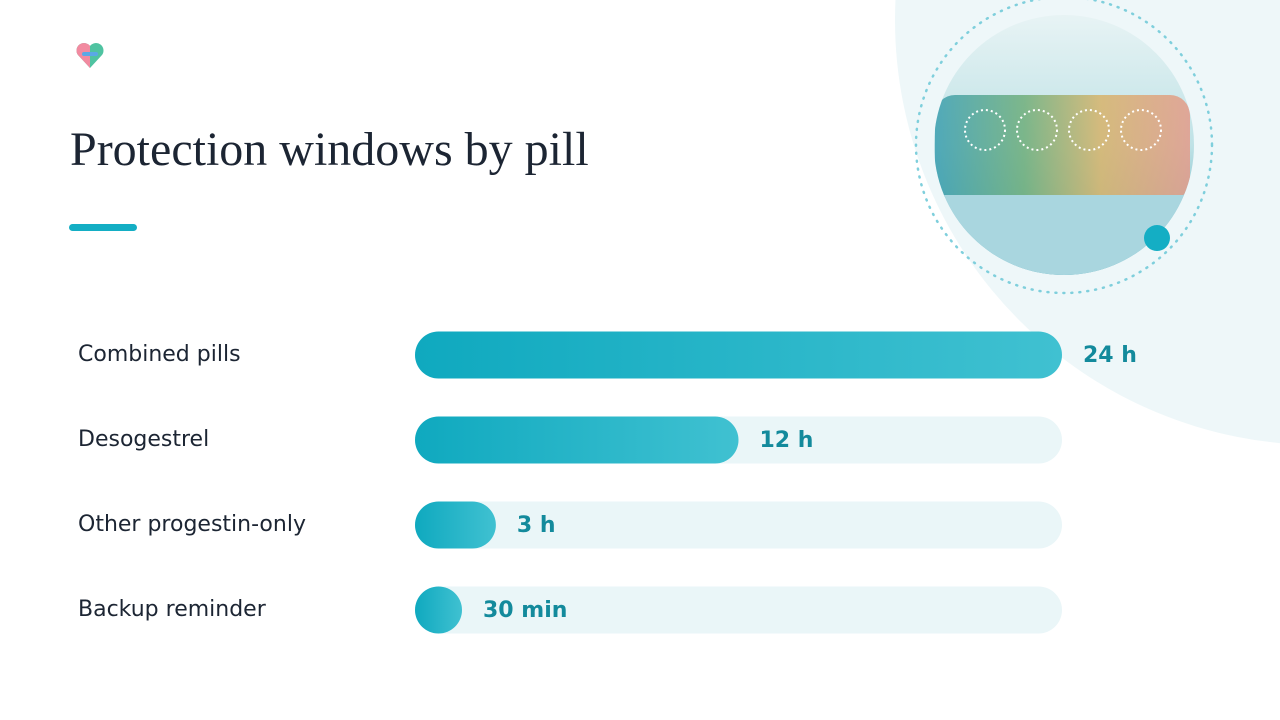 Image resolution: width=1280 pixels, height=720 pixels. Describe the element at coordinates (143, 439) in the screenshot. I see `category-label: Desogestrel` at that location.